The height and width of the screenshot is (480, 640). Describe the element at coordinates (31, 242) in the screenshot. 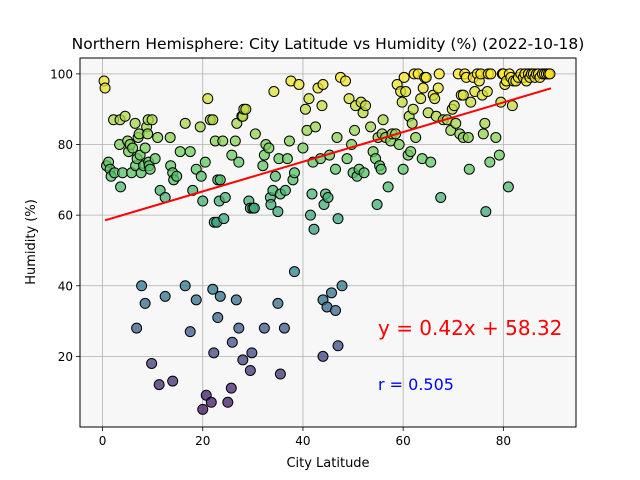

I see `y-axis-label: Humidity (%)` at that location.